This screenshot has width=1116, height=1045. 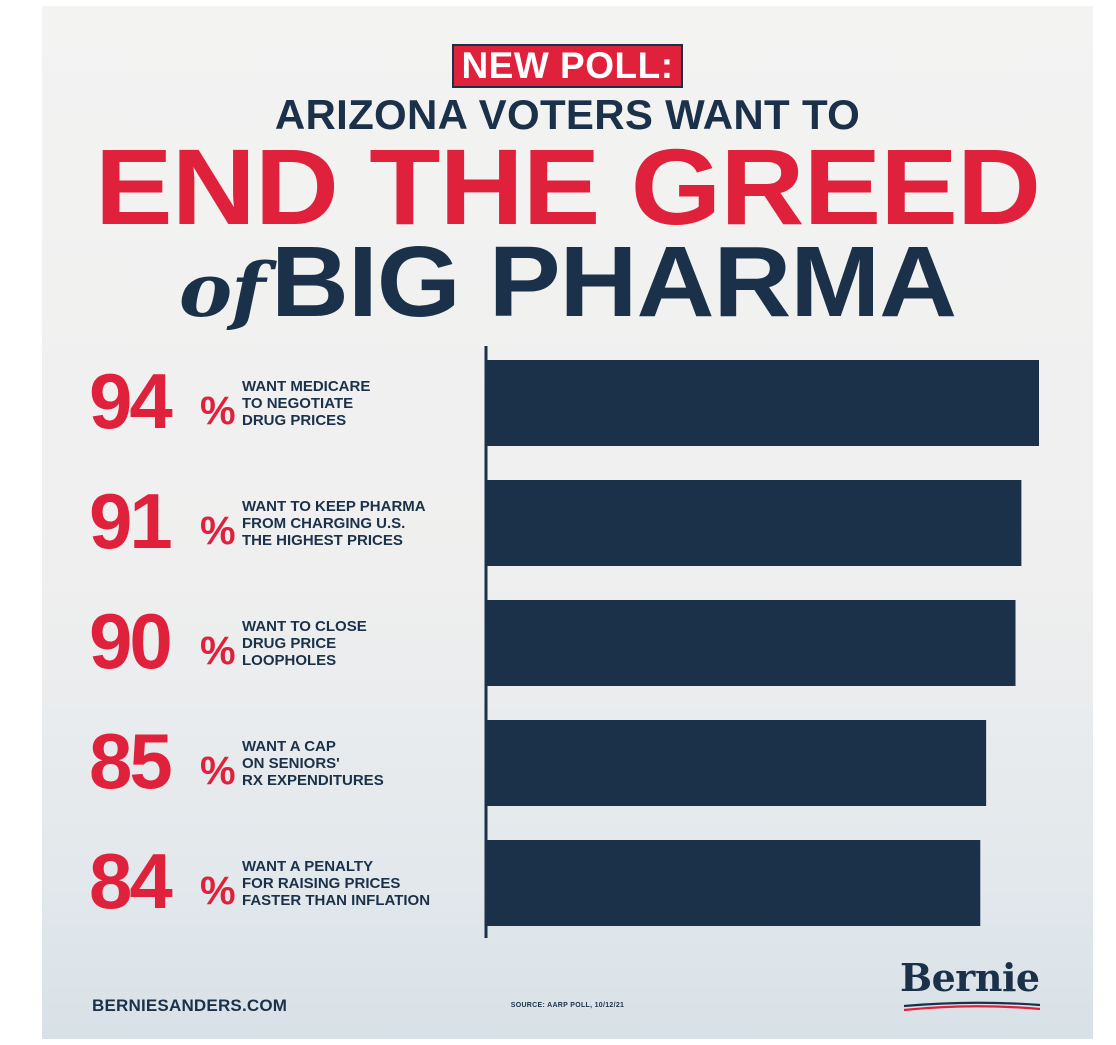 I want to click on badge-container: NEW POLL:, so click(x=567, y=66).